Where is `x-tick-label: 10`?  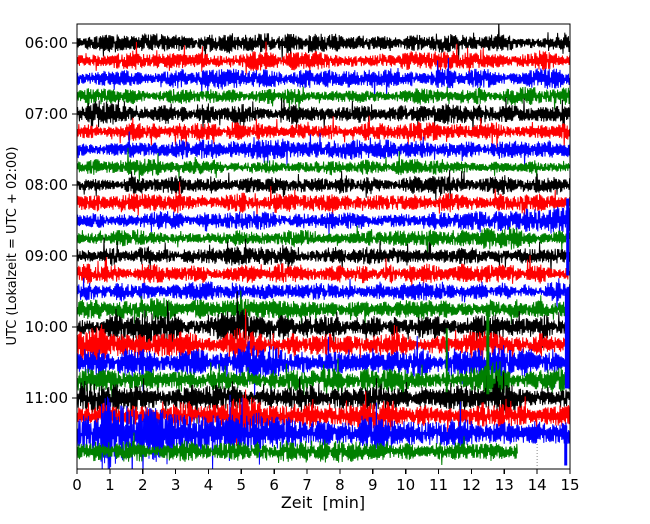
x-tick-label: 10 is located at coordinates (405, 485).